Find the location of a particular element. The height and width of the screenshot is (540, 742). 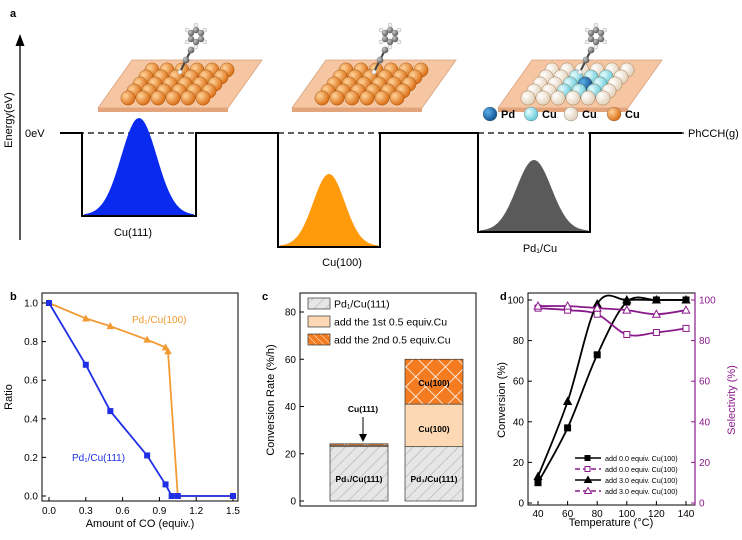

y-tick-label: 20 is located at coordinates (291, 454).